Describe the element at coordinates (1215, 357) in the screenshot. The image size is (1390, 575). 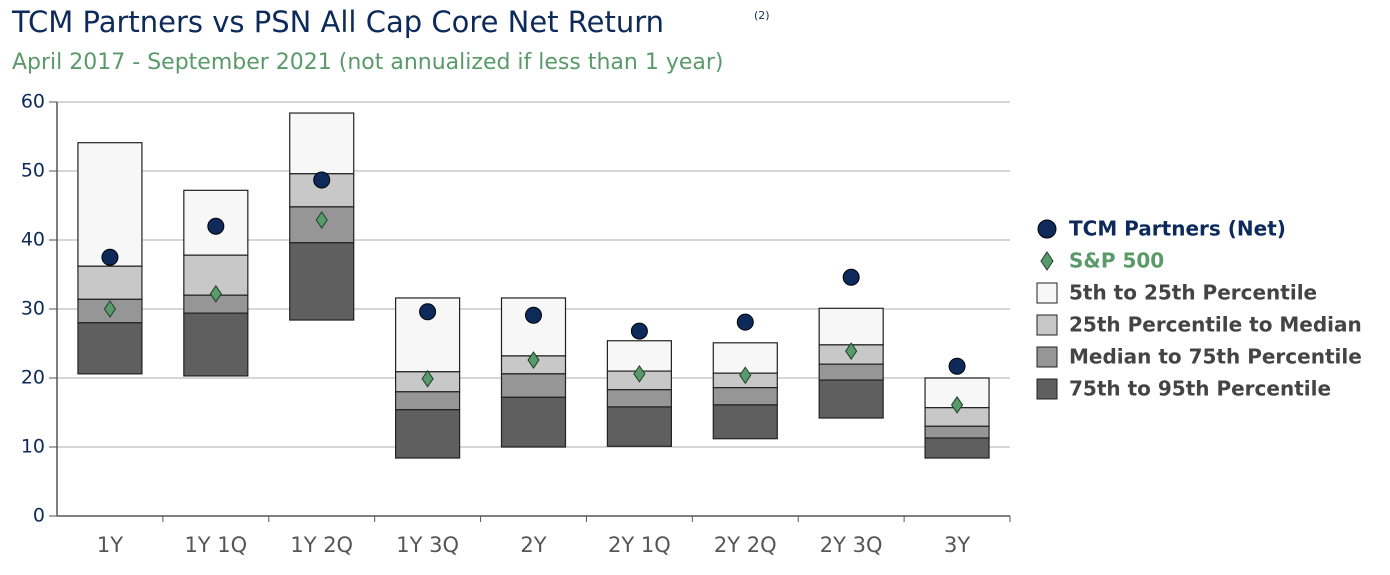
I see `legend-label: Median to 75th Percentile` at that location.